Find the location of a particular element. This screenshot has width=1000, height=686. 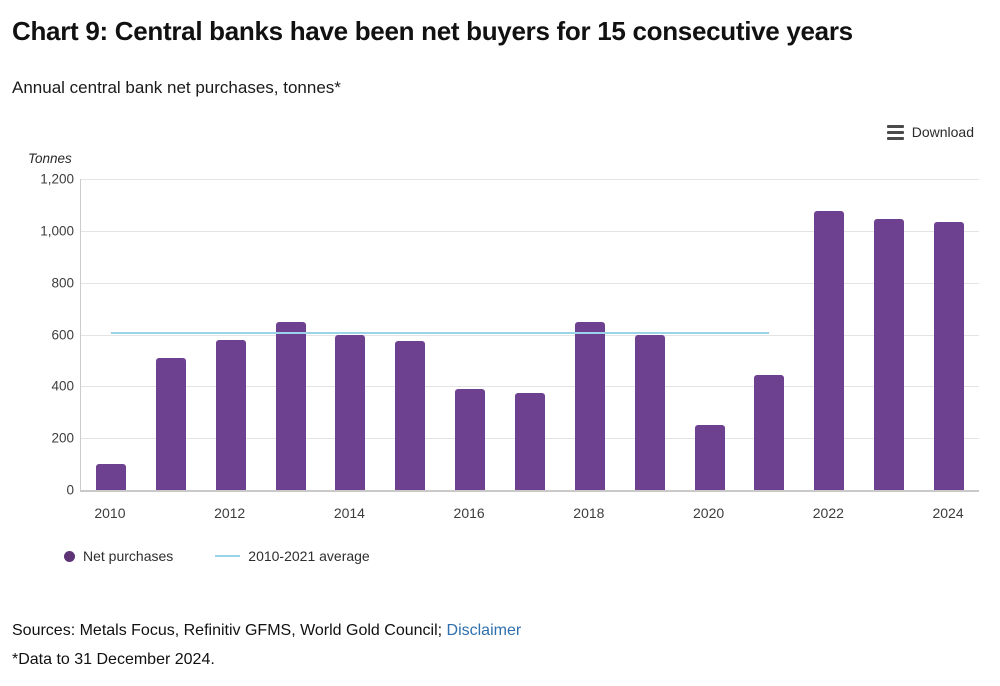

y-tick-label-200: 200 is located at coordinates (62, 438).